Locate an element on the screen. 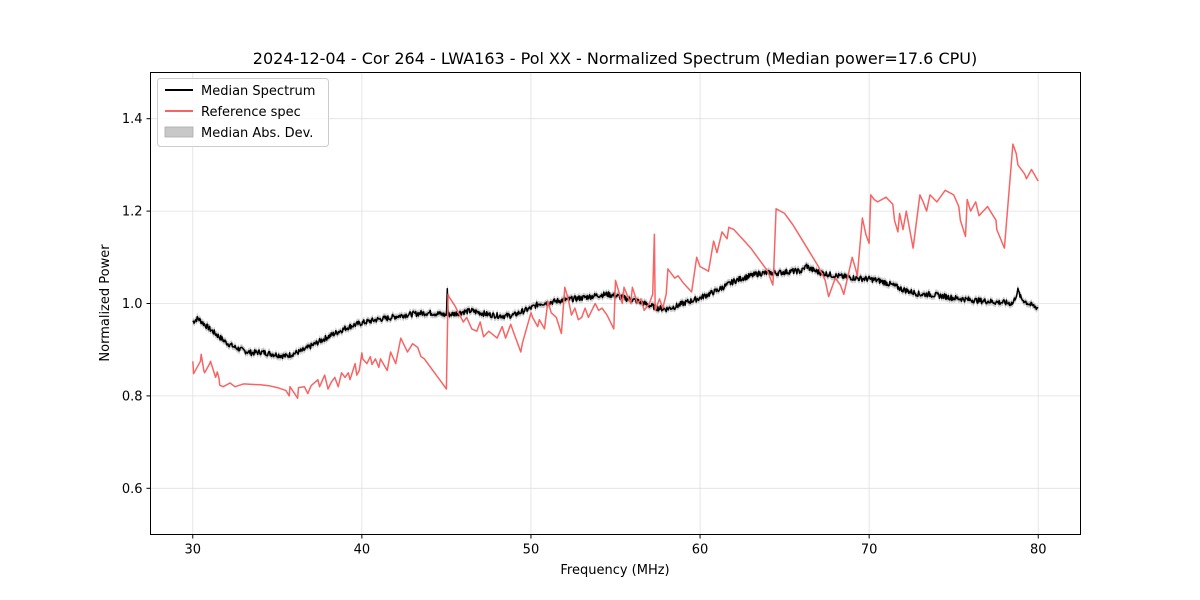 Image resolution: width=1200 pixels, height=600 pixels. y-tick-label: 1.2 is located at coordinates (132, 212).